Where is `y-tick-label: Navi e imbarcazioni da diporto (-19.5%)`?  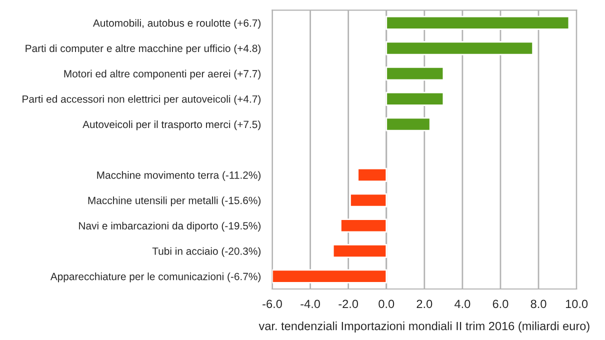 y-tick-label: Navi e imbarcazioni da diporto (-19.5%) is located at coordinates (170, 227).